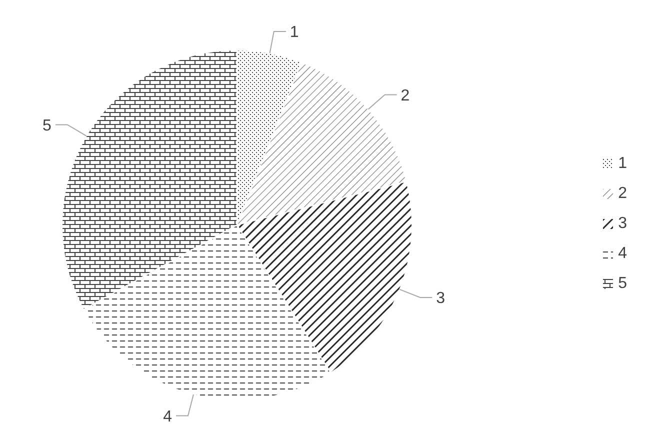 This screenshot has height=447, width=645. What do you see at coordinates (622, 193) in the screenshot?
I see `legend-label: 2` at bounding box center [622, 193].